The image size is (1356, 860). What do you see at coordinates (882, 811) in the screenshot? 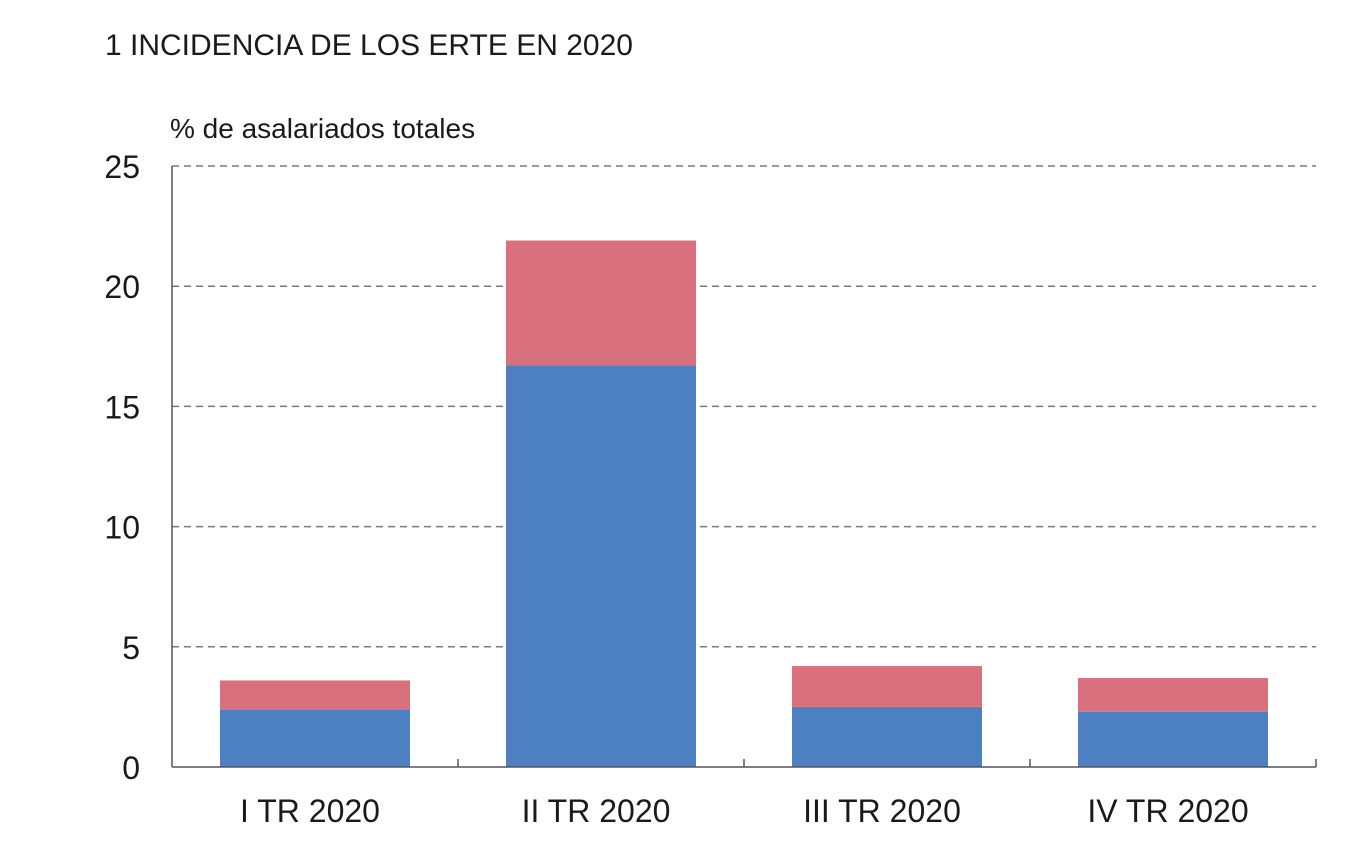
I see `x-tick-label-3: III TR 2020` at bounding box center [882, 811].